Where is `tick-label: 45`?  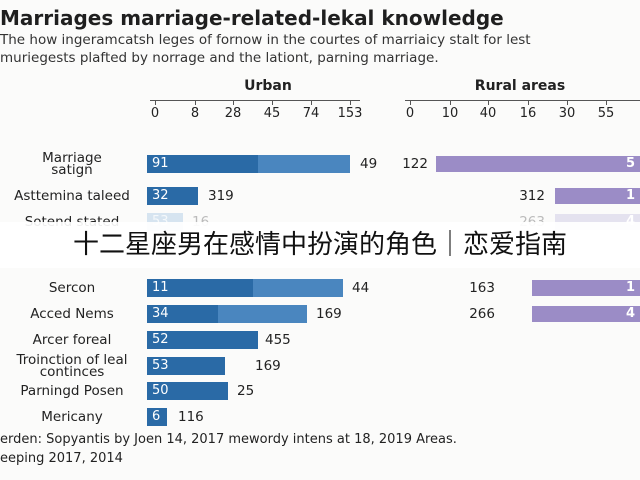 tick-label: 45 is located at coordinates (272, 113).